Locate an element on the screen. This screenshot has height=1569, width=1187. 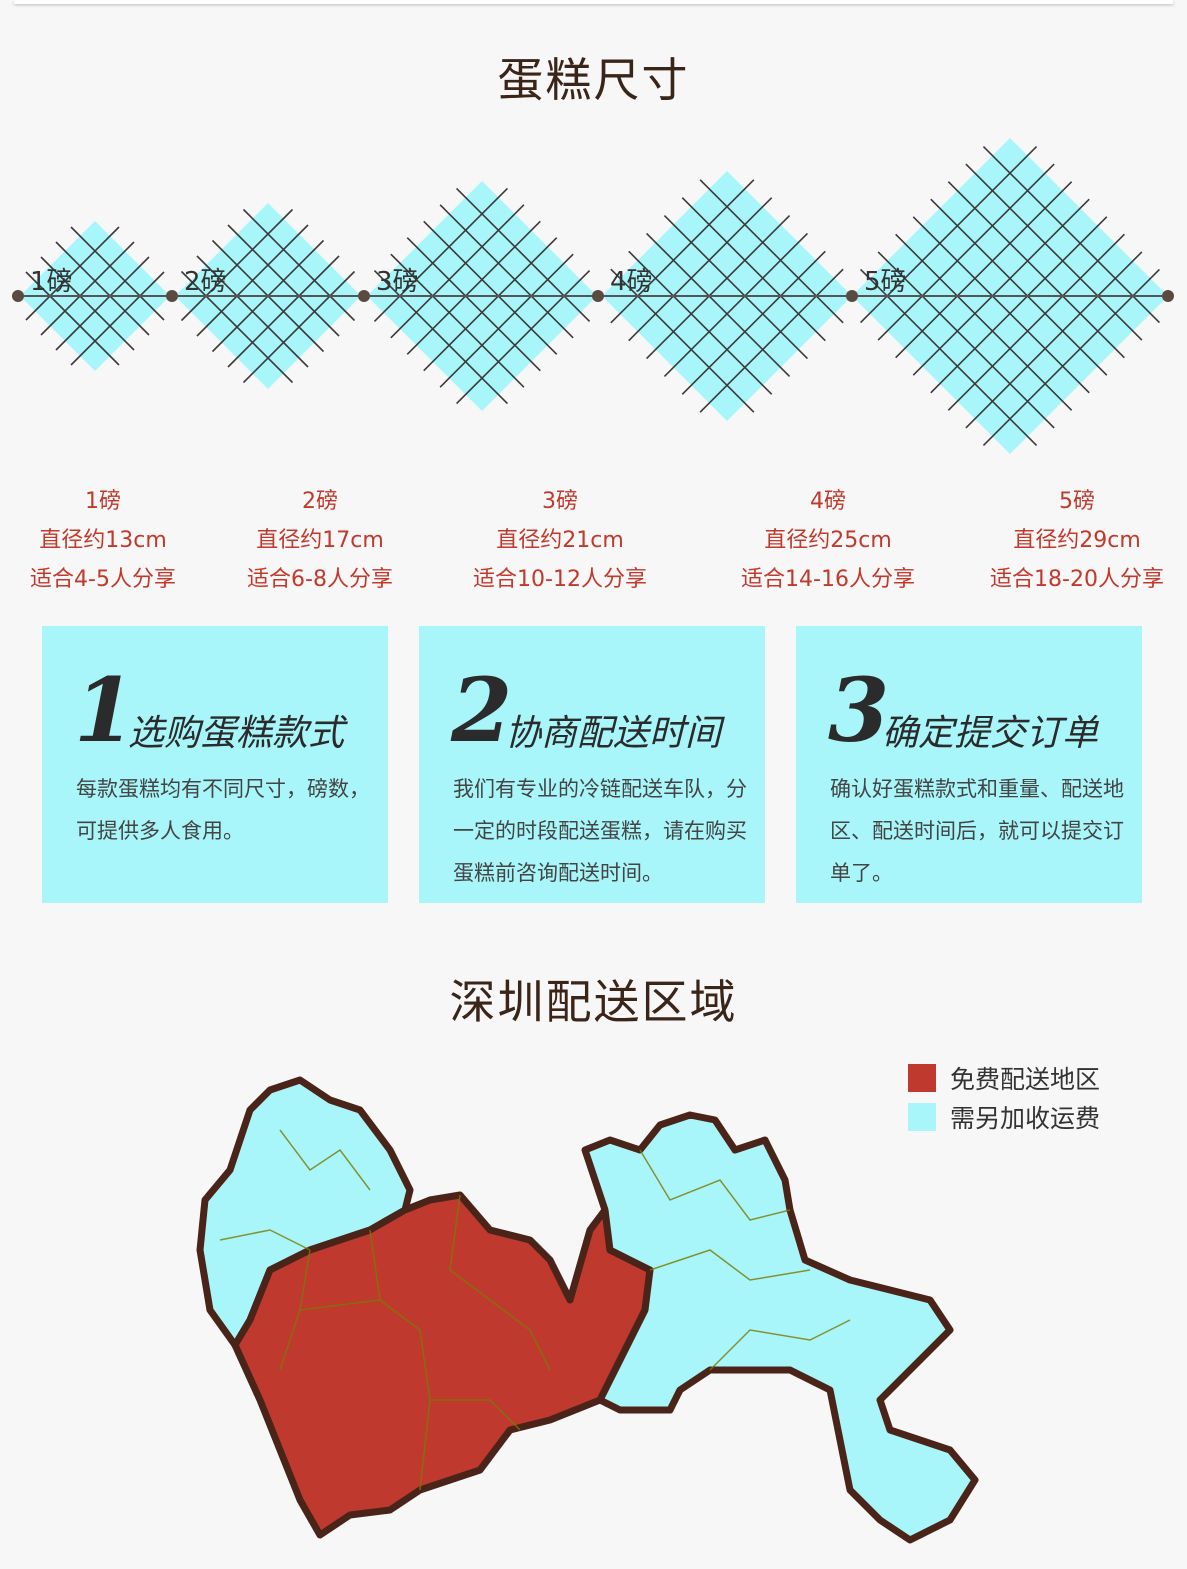
step-title: 选购蛋糕款式 is located at coordinates (236, 733).